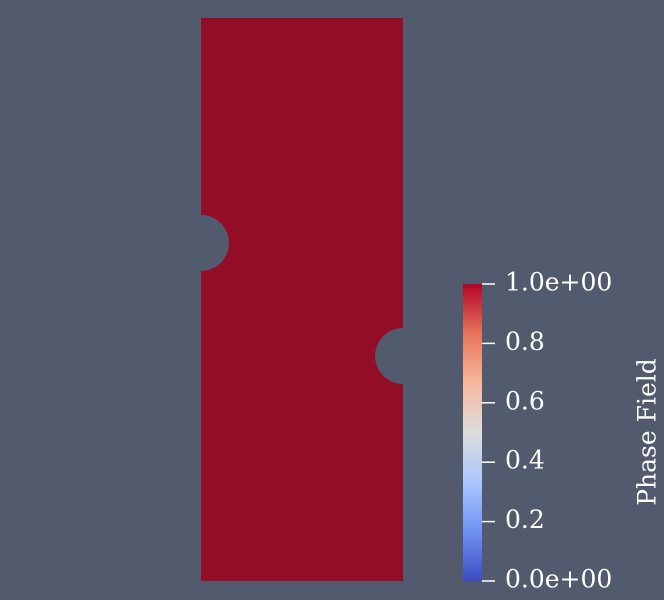 This screenshot has width=664, height=600. What do you see at coordinates (525, 460) in the screenshot?
I see `colorbar-tick-label: 0.4` at bounding box center [525, 460].